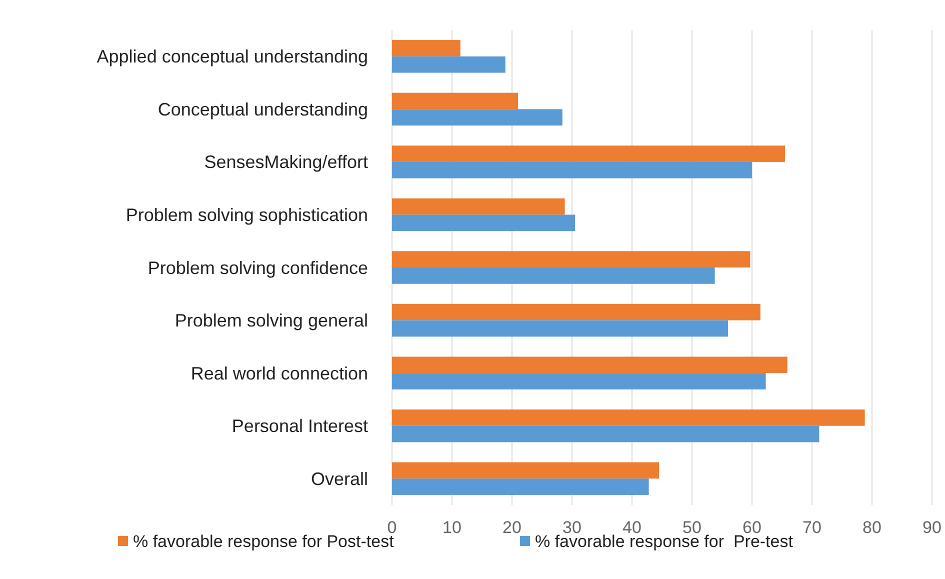 The width and height of the screenshot is (945, 579). What do you see at coordinates (512, 527) in the screenshot?
I see `x-tick-label: 20` at bounding box center [512, 527].